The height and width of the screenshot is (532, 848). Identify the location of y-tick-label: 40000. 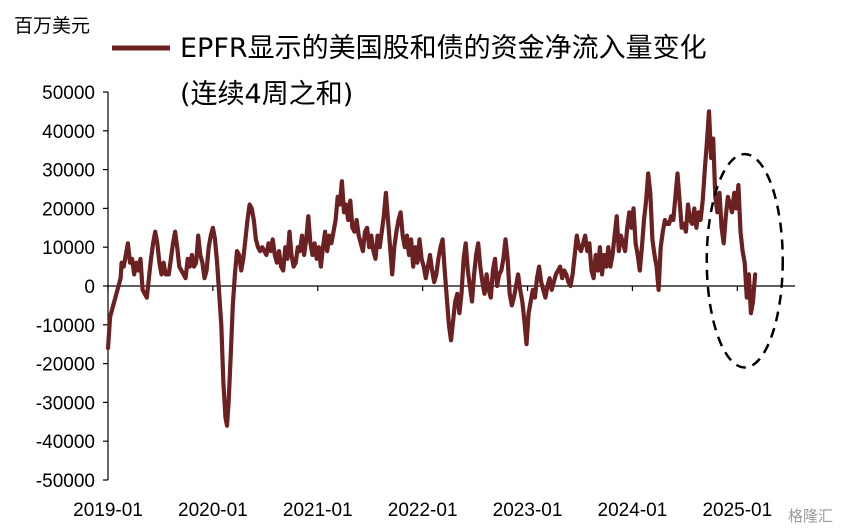
(68, 132).